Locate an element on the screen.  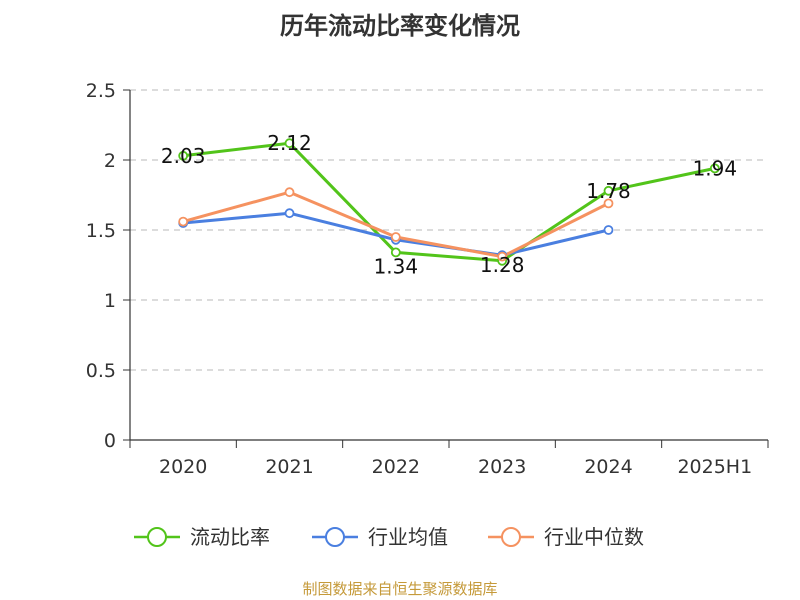
legend: 流动比率 行业均值 行业中位数 is located at coordinates (389, 537).